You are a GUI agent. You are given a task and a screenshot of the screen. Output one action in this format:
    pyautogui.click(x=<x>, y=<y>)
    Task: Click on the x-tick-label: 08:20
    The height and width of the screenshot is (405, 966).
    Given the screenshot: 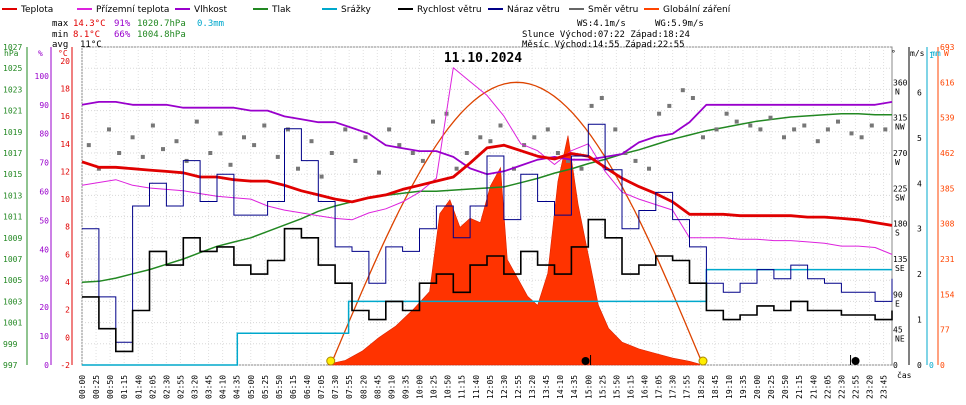 What is the action you would take?
    pyautogui.click(x=363, y=387)
    